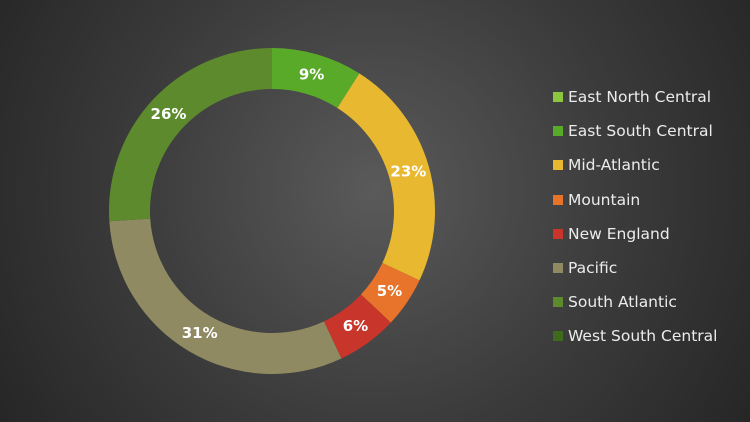 The image size is (750, 422). What do you see at coordinates (622, 302) in the screenshot?
I see `legend-label: South Atlantic` at bounding box center [622, 302].